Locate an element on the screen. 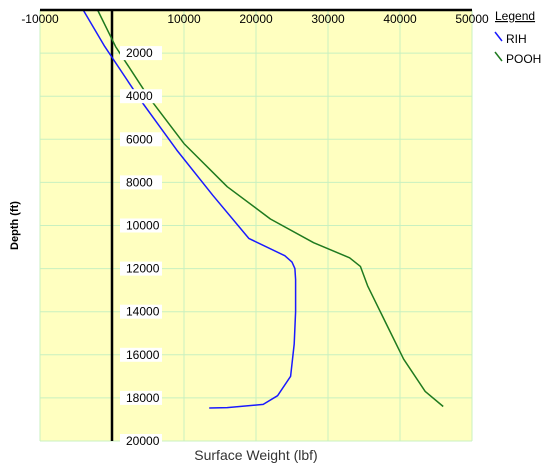 The height and width of the screenshot is (467, 542). y-tick-label: 10000 is located at coordinates (143, 226).